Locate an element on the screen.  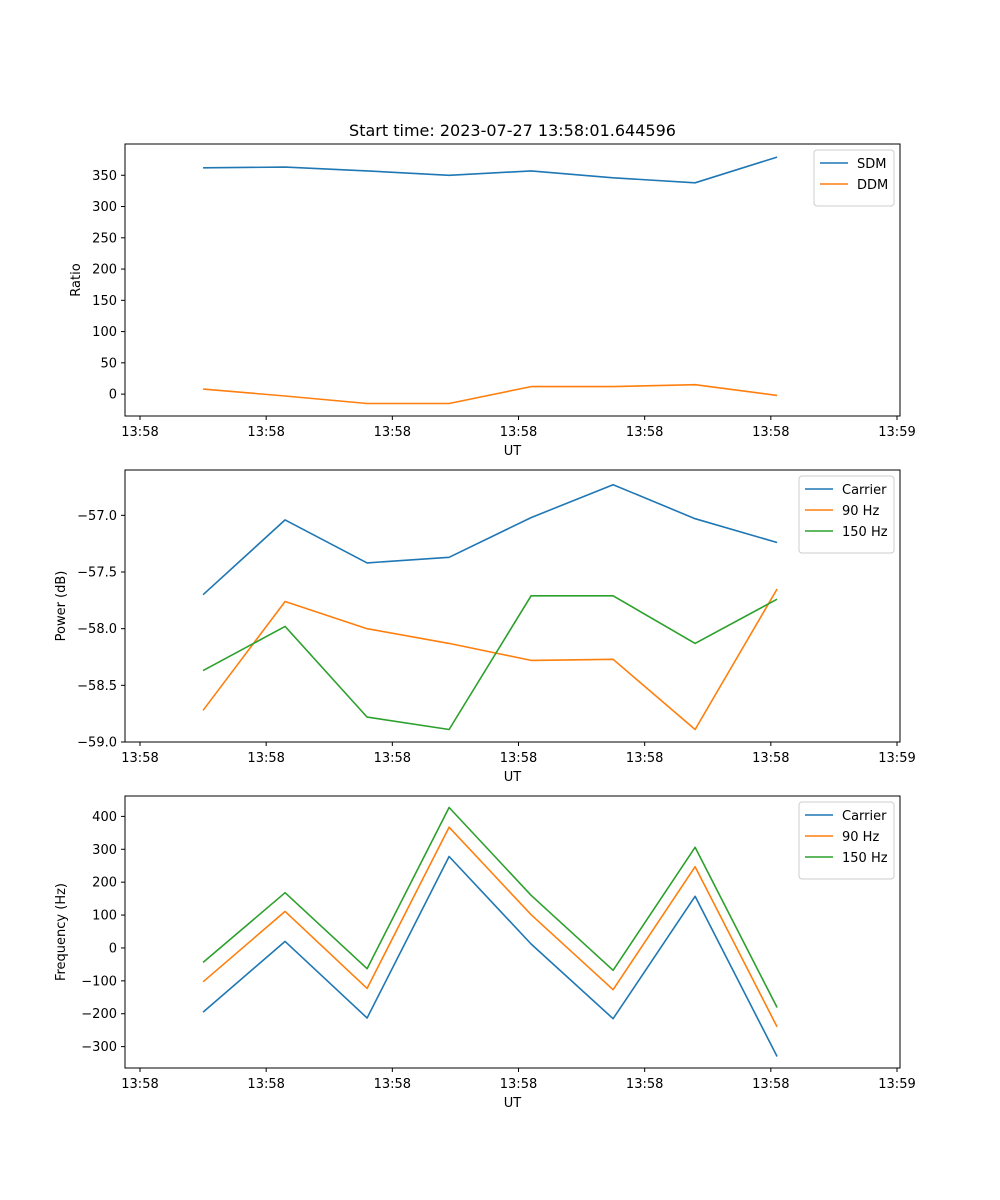
power-legend-label-150-hz: 150 Hz is located at coordinates (865, 532).